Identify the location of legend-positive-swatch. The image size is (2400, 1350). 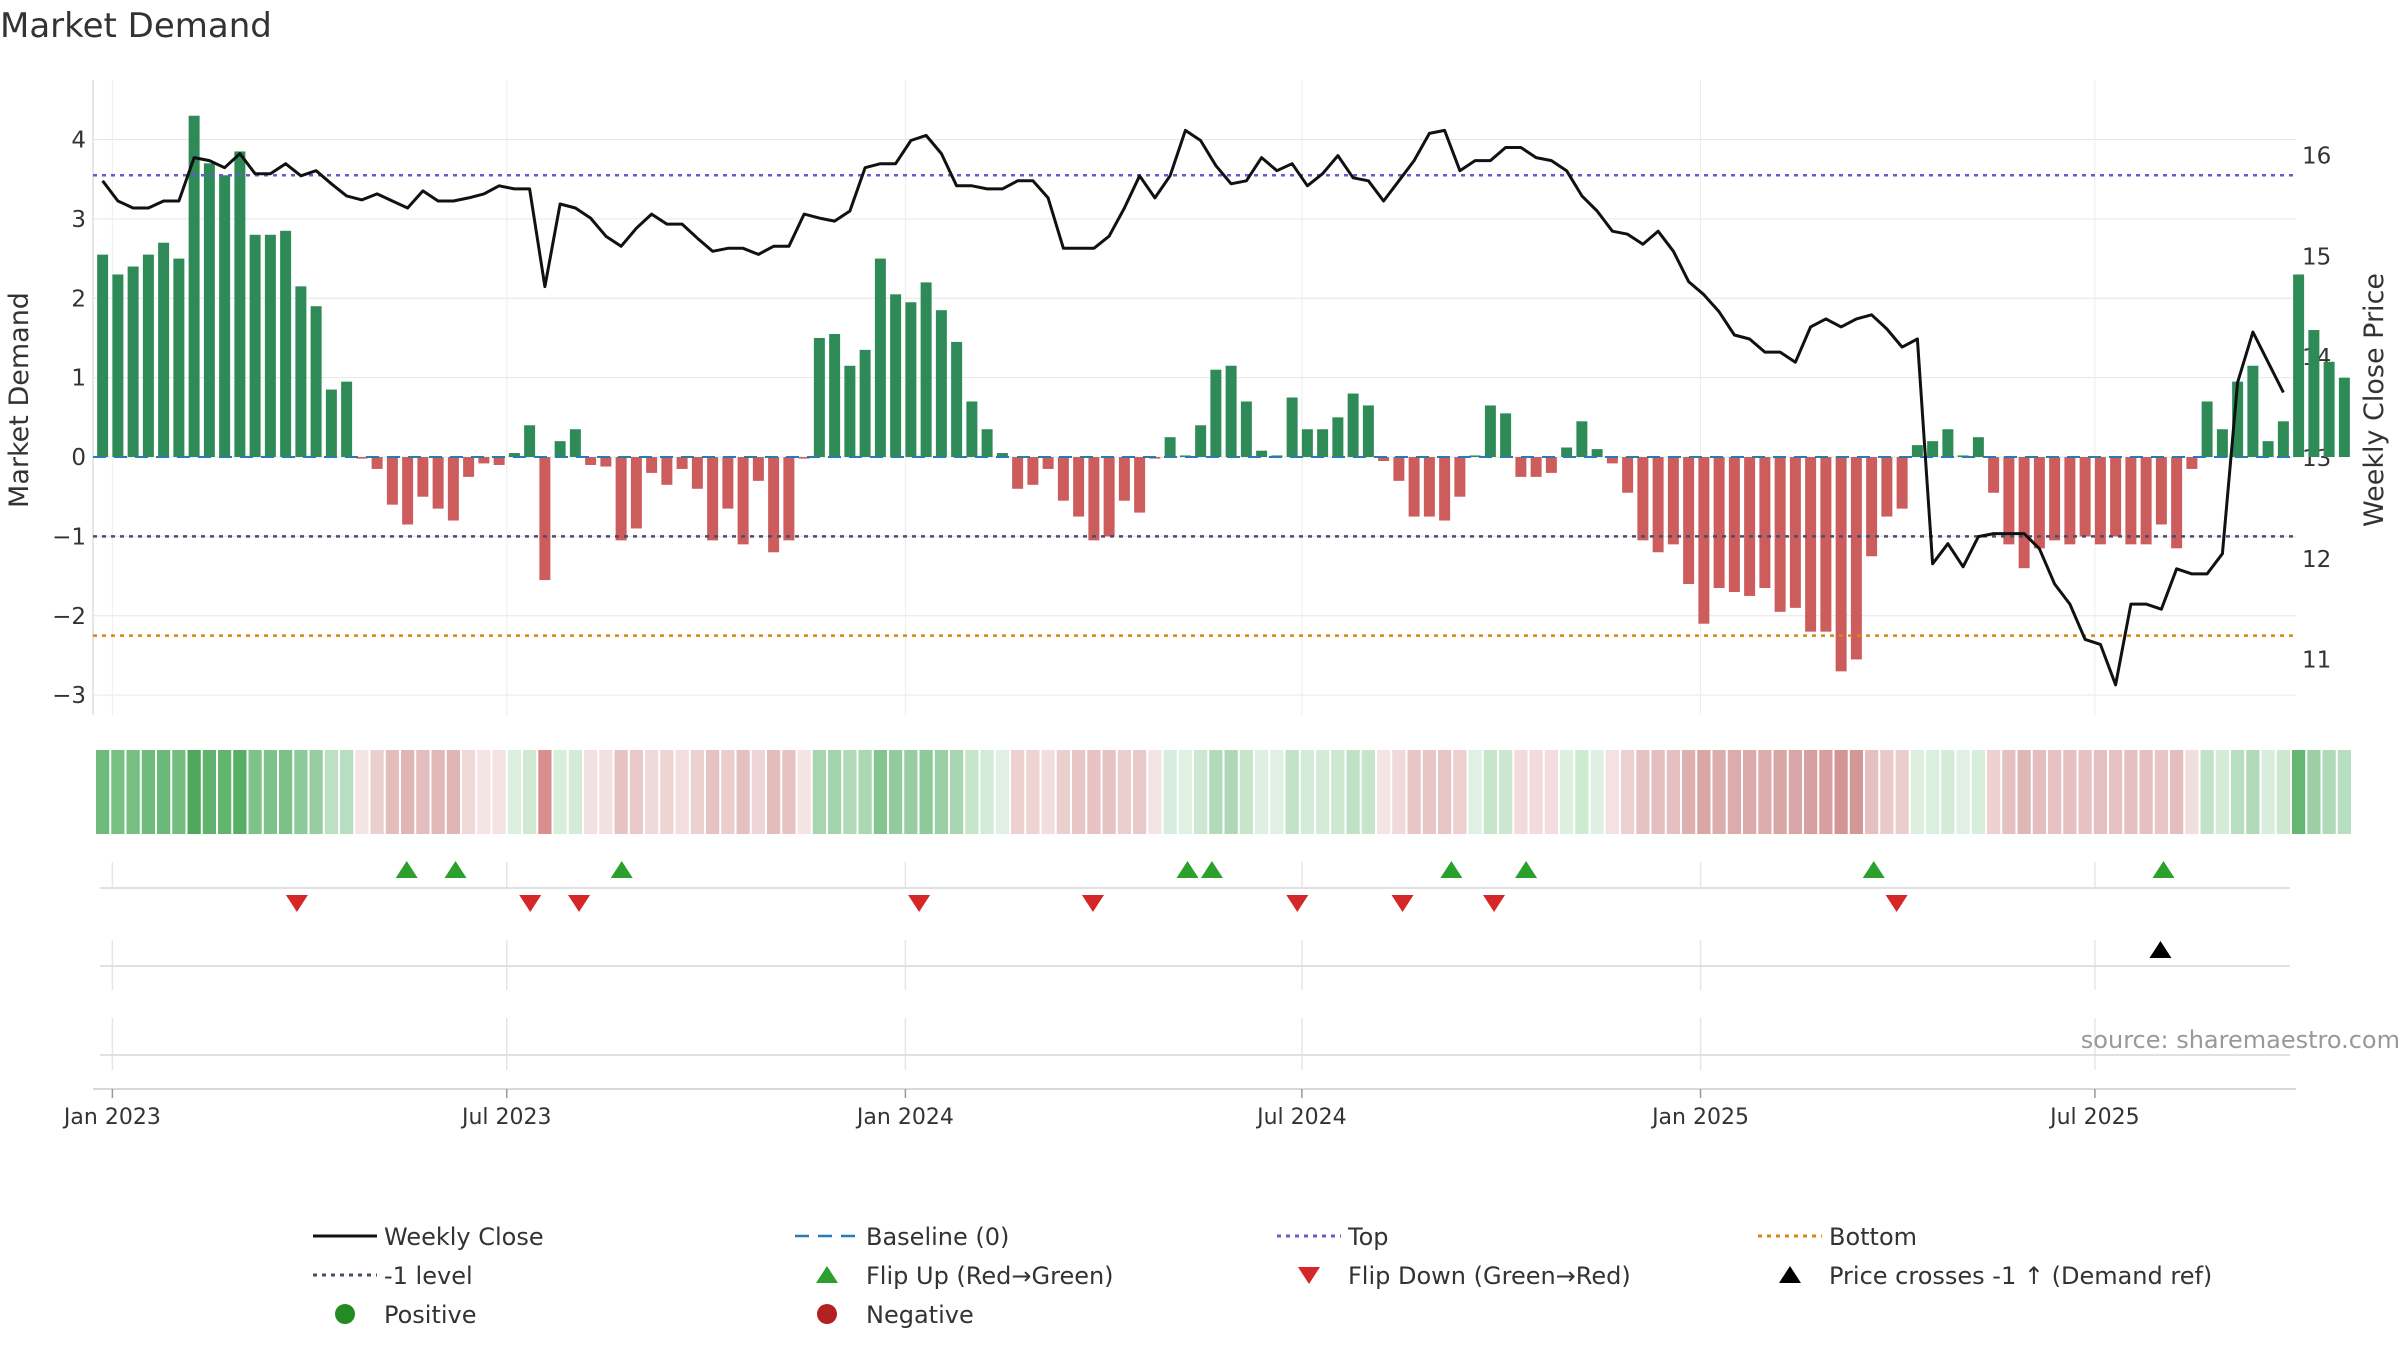
(345, 1314).